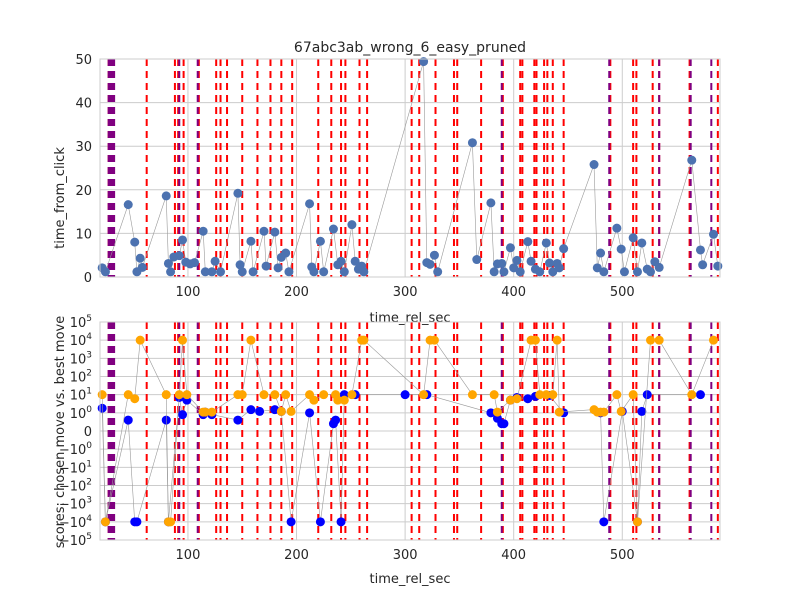 This screenshot has height=604, width=800. I want to click on x-tick-label: 300, so click(405, 292).